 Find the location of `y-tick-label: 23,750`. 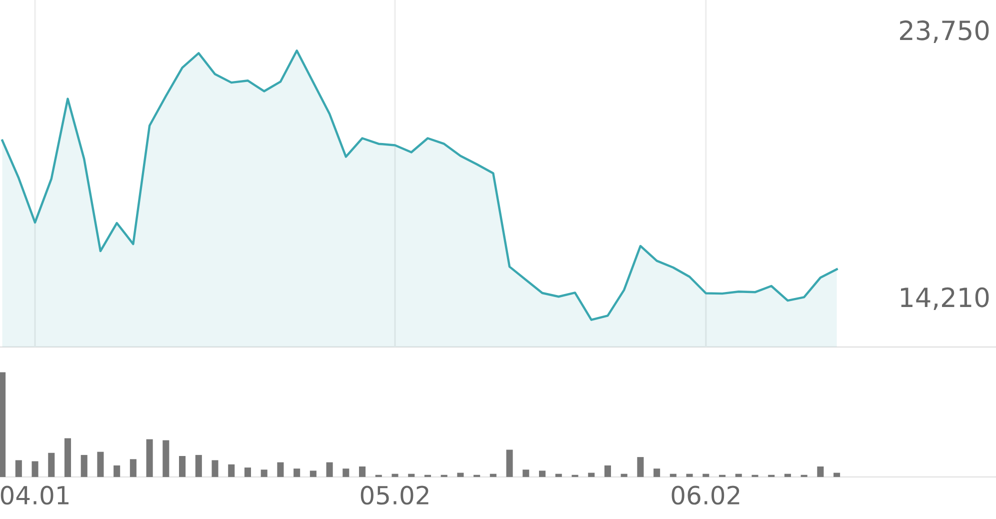

y-tick-label: 23,750 is located at coordinates (944, 32).